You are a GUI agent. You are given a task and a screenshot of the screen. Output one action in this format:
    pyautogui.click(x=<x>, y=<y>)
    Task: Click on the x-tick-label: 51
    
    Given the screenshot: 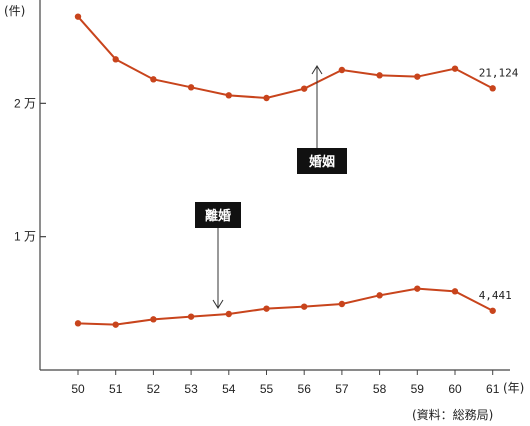 What is the action you would take?
    pyautogui.click(x=116, y=389)
    